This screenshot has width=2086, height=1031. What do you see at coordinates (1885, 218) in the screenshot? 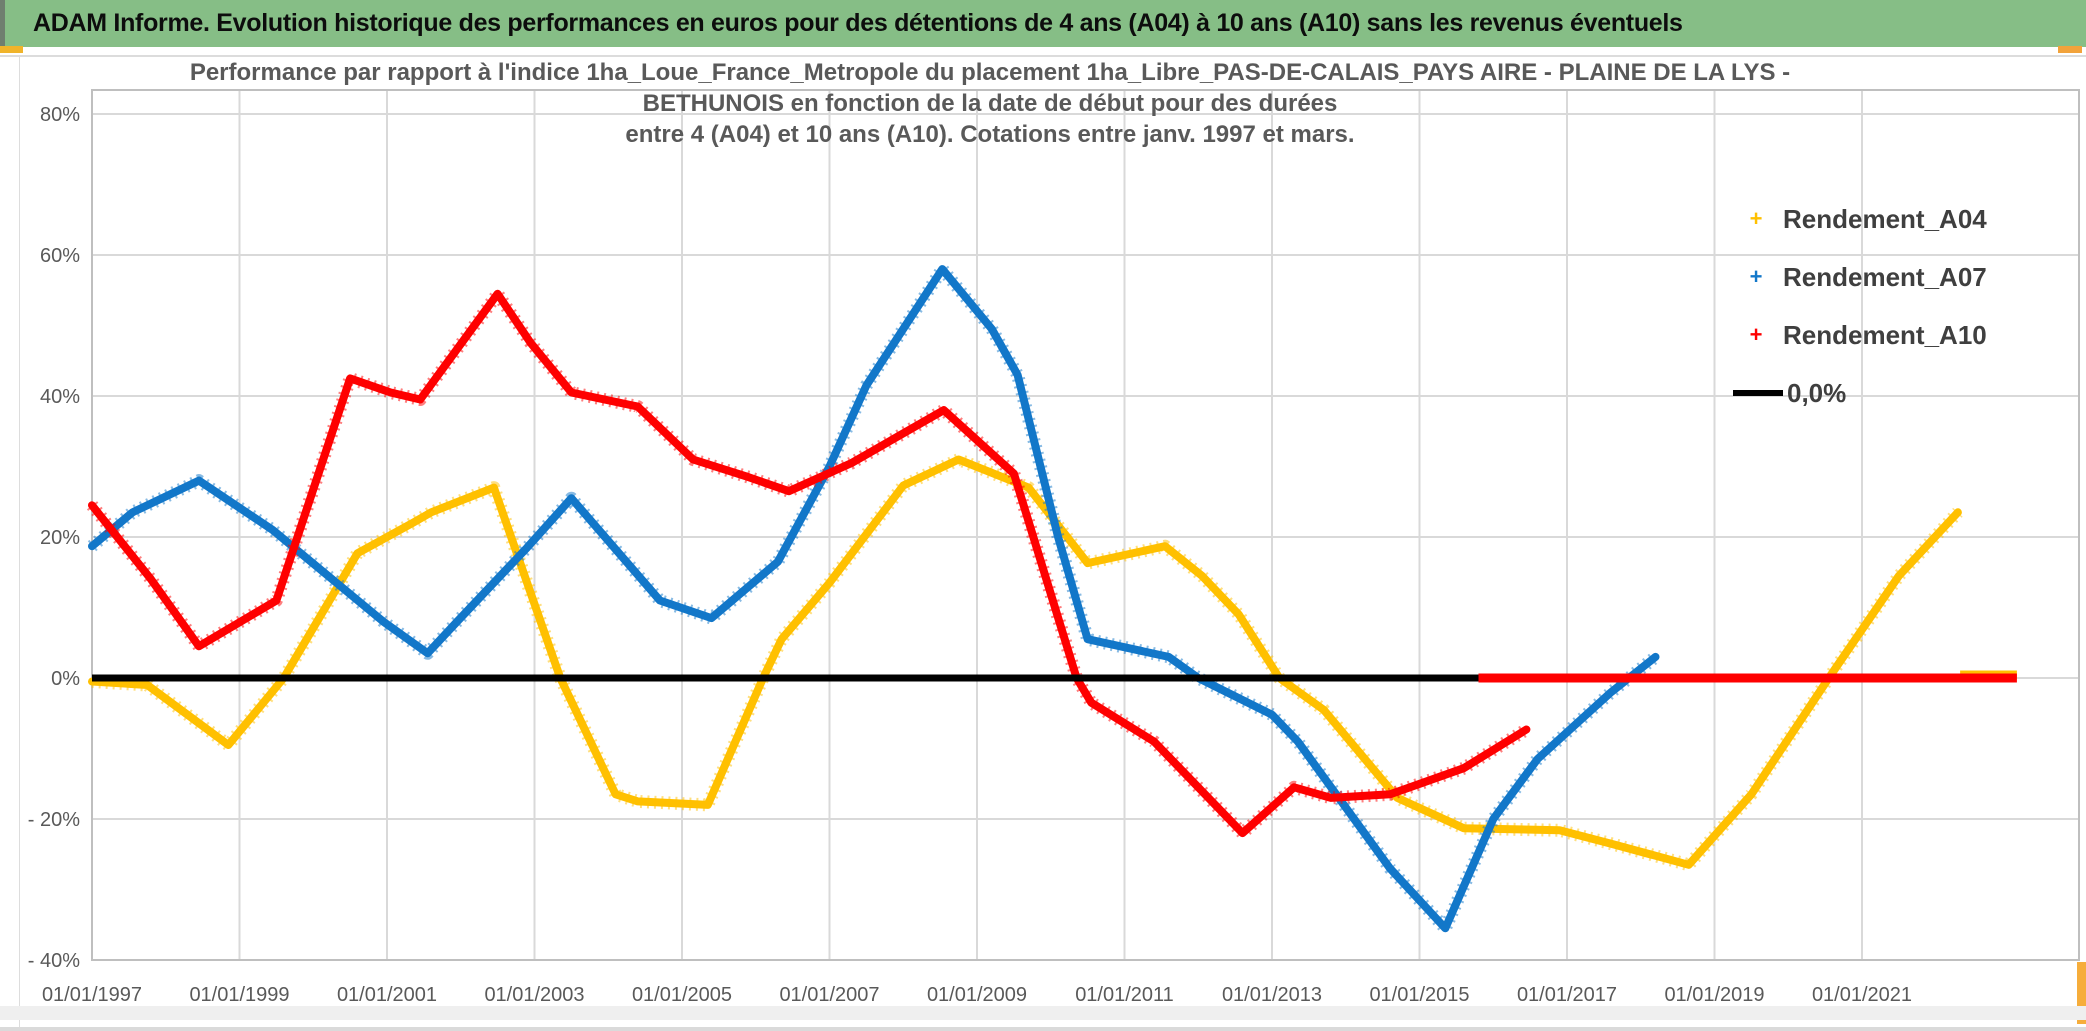
I see `legend-label: Rendement_A04` at bounding box center [1885, 218].